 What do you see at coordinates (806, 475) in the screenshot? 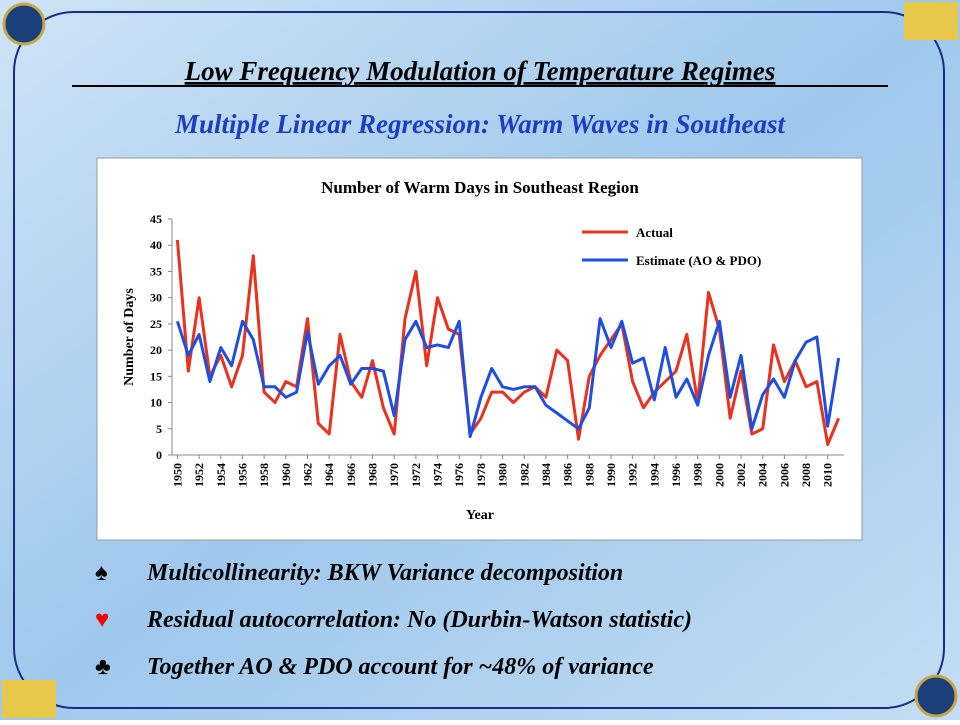
I see `x-tick-label: 2008` at bounding box center [806, 475].